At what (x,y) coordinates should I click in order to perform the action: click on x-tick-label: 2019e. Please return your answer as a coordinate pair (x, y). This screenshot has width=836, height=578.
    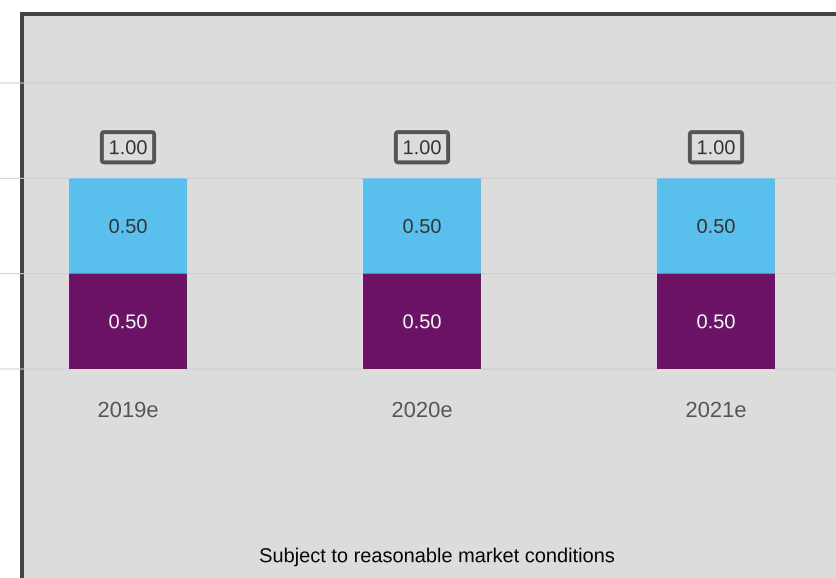
    Looking at the image, I should click on (128, 410).